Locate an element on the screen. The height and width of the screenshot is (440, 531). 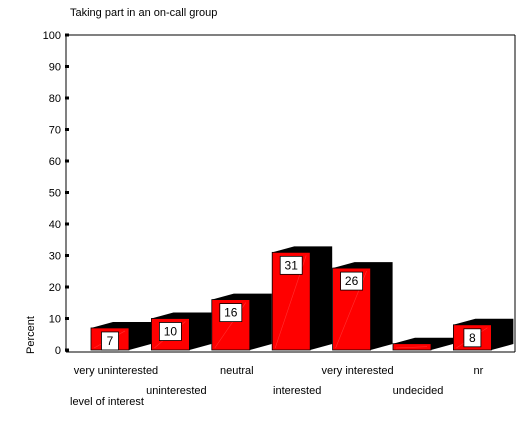
x-tick-label: interested is located at coordinates (297, 391).